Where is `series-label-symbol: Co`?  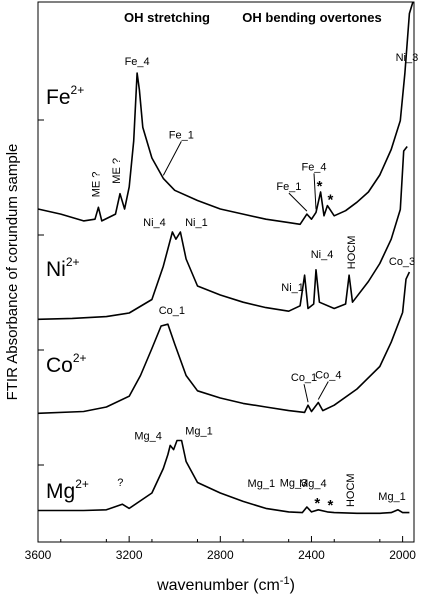 series-label-symbol: Co is located at coordinates (59, 365).